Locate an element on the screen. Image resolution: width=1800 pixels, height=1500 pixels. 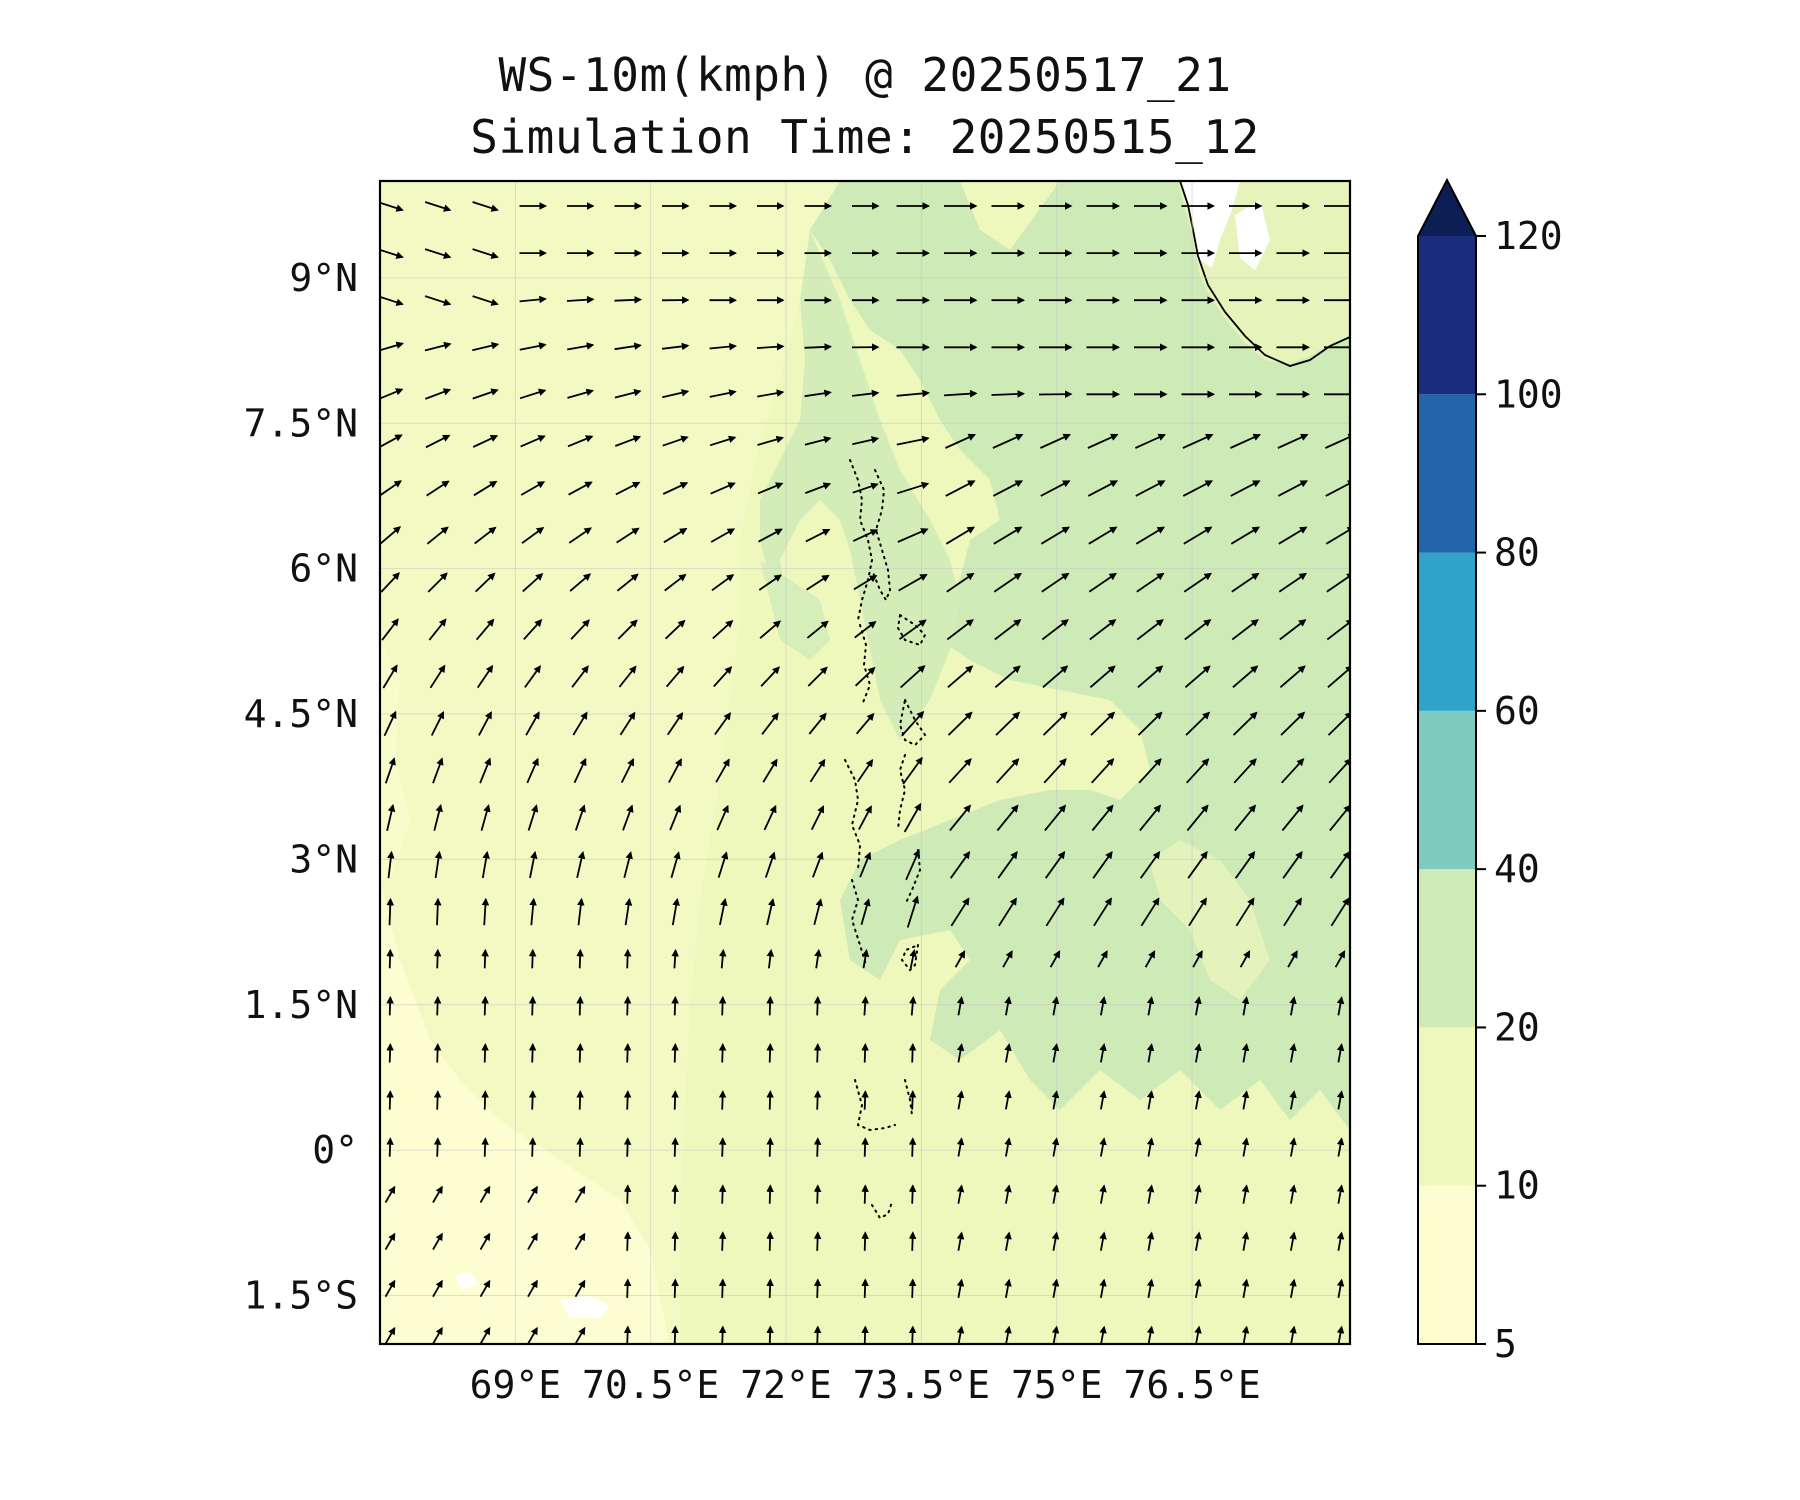
land-white-area is located at coordinates (1211, 224).